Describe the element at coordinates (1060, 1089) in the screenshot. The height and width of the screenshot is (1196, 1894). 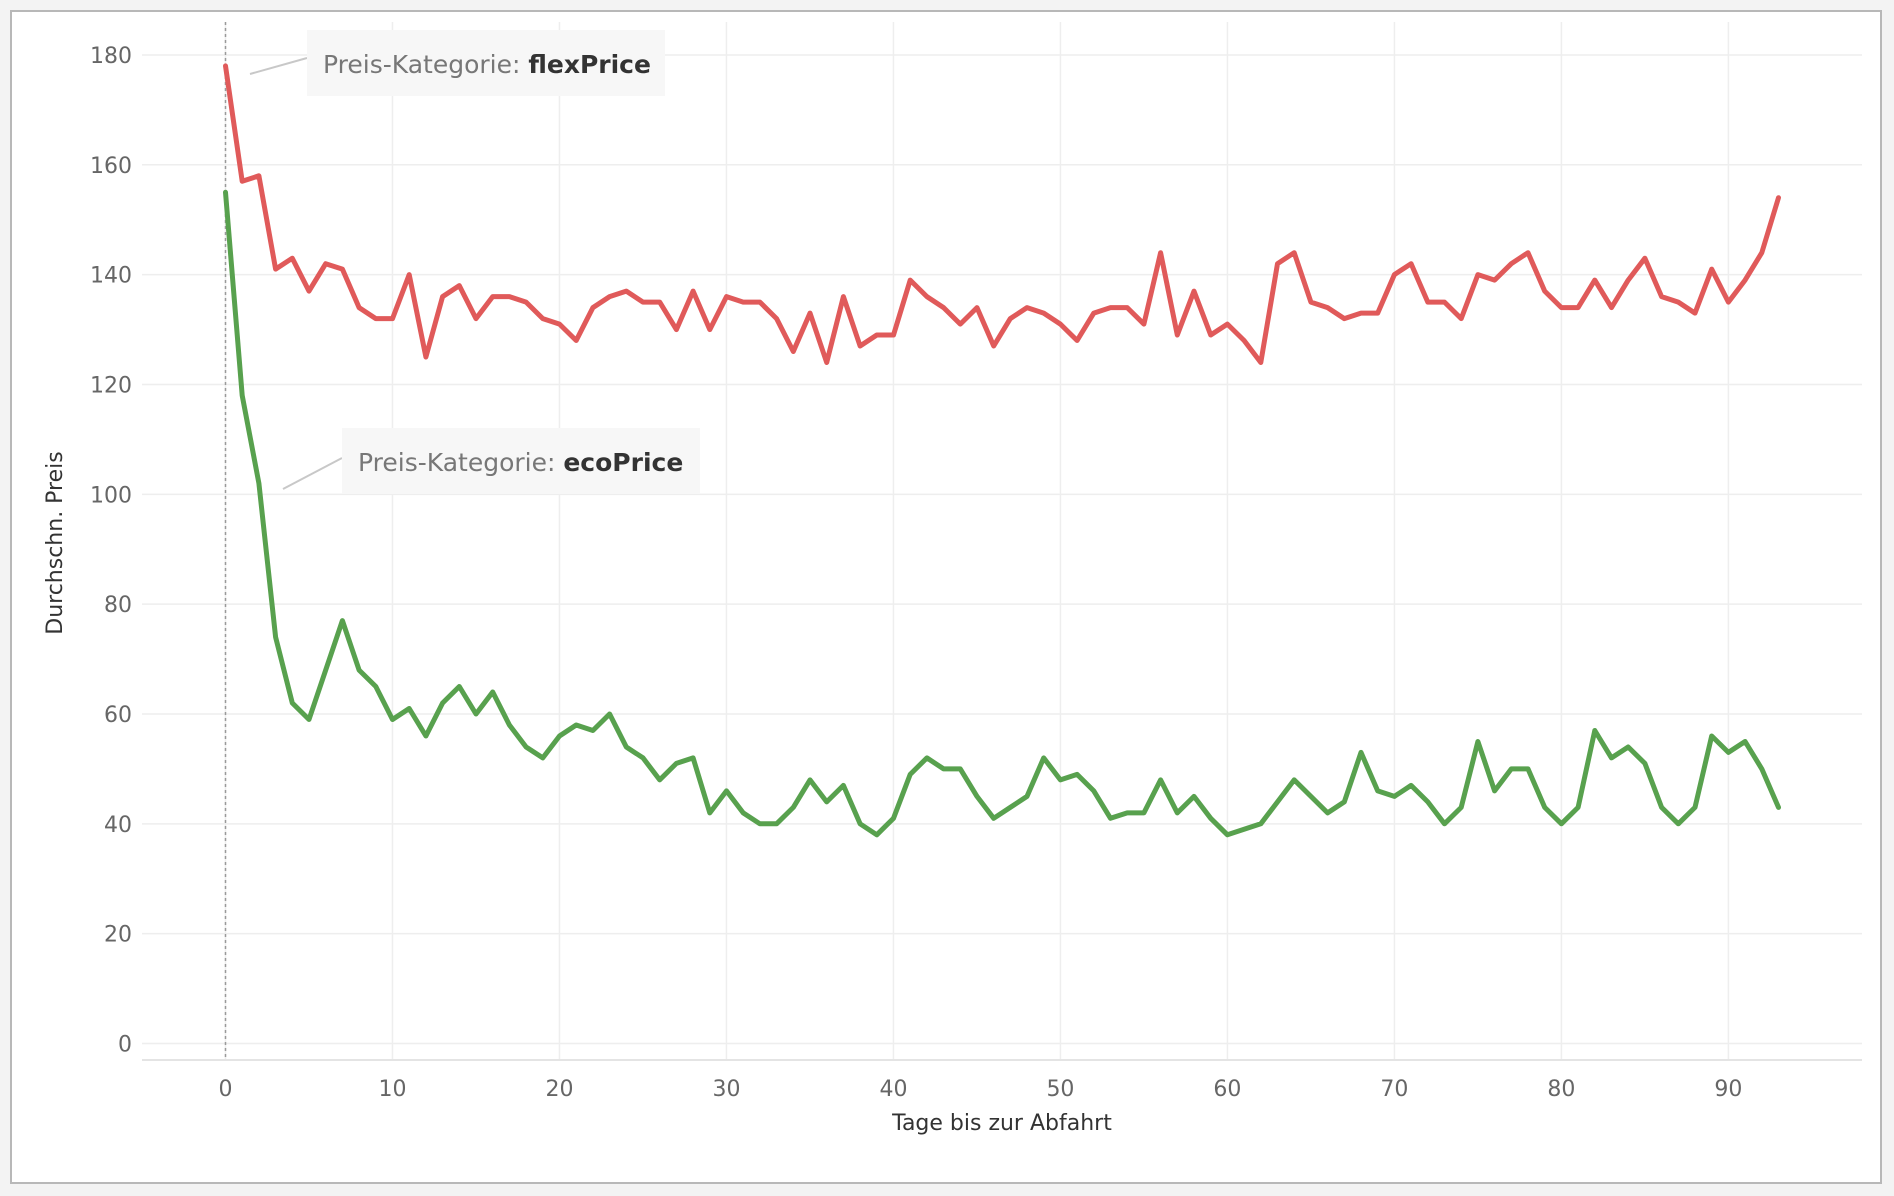
I see `x-tick-label: 50` at that location.